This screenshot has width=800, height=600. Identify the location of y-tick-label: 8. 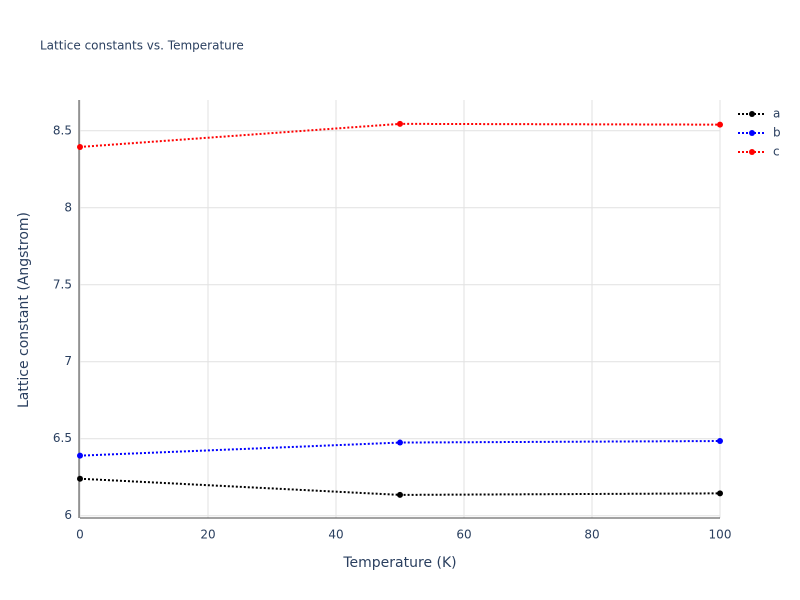
(68, 207).